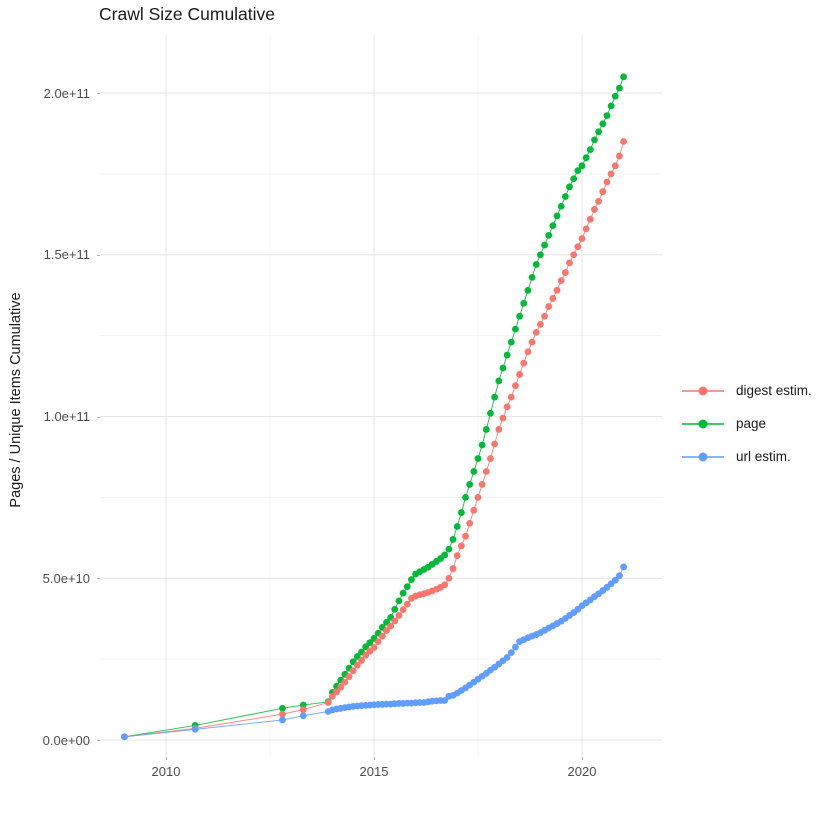 The image size is (826, 827). I want to click on chart-title: Crawl Size Cumulative, so click(187, 14).